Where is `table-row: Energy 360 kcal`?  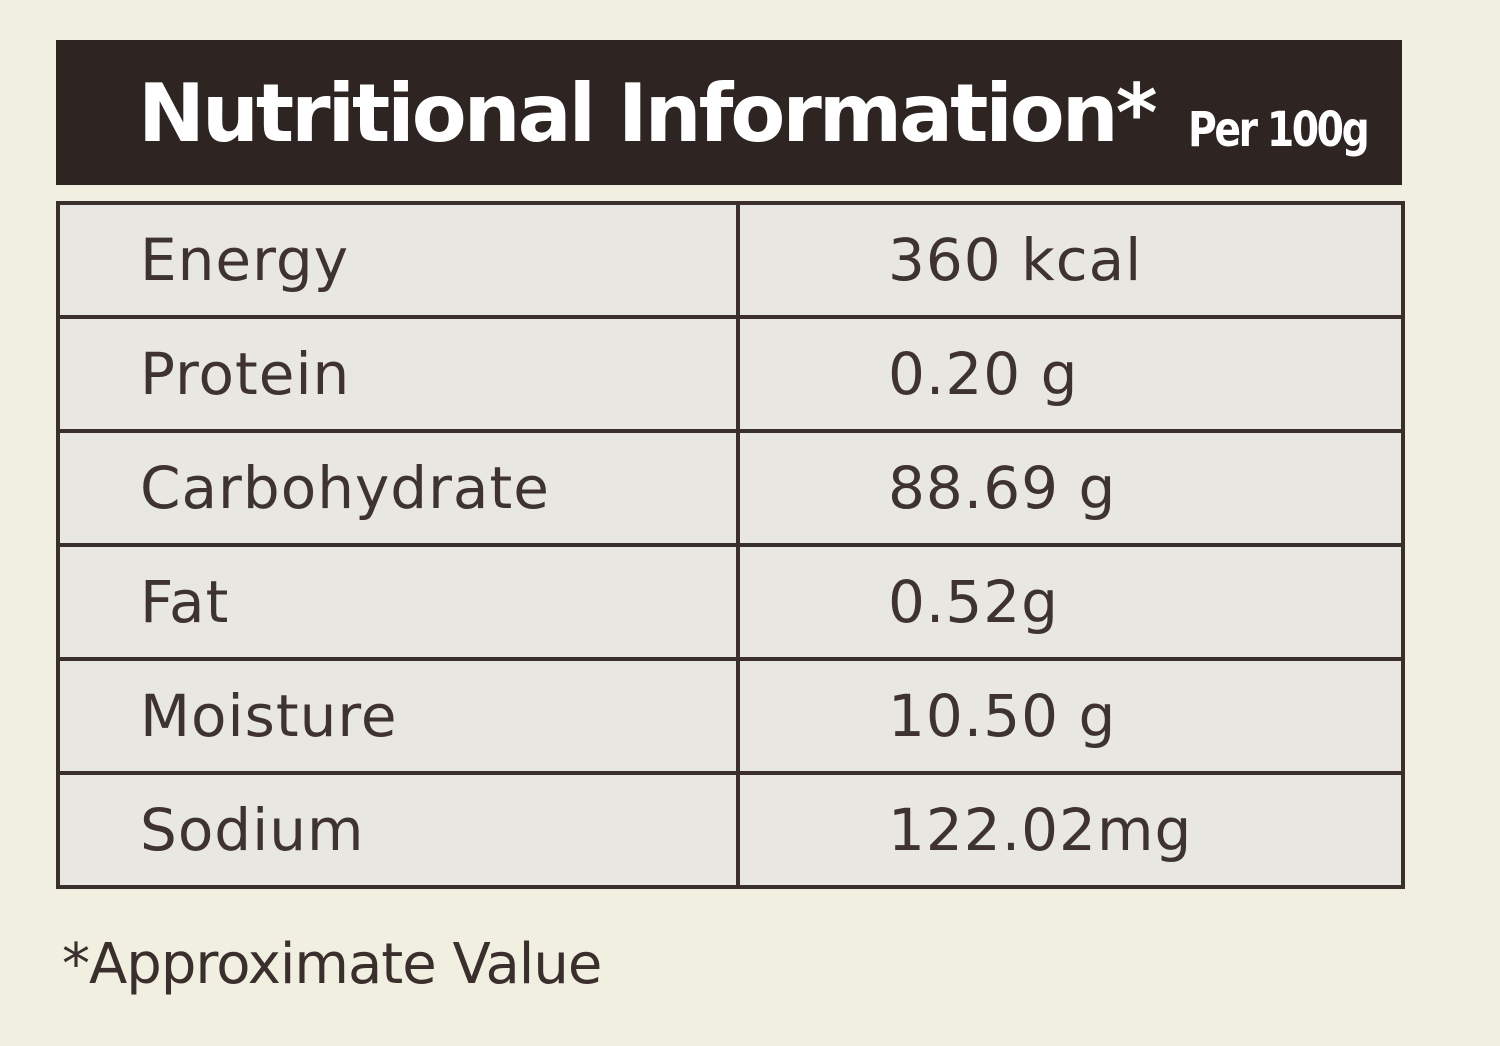 table-row: Energy 360 kcal is located at coordinates (730, 260).